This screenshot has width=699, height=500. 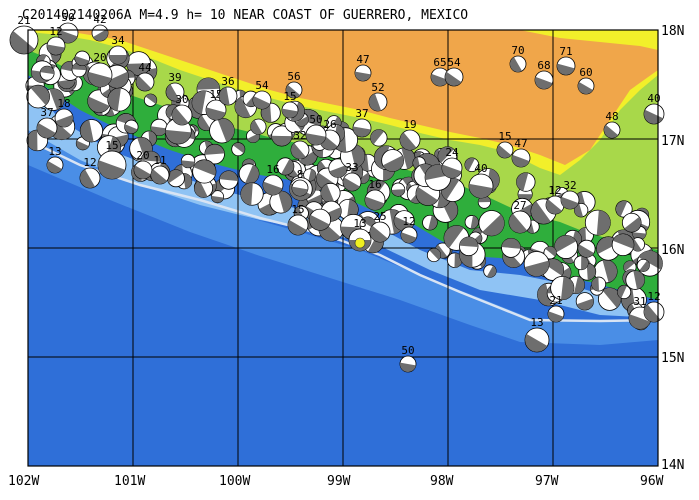 What do you see at coordinates (565, 51) in the screenshot?
I see `depth-label: 71` at bounding box center [565, 51].